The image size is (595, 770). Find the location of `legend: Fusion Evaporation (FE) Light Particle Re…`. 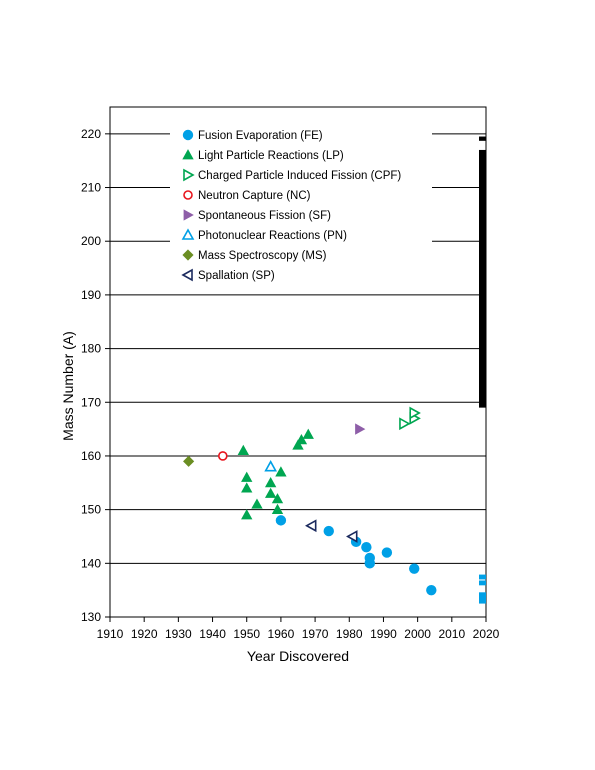

legend: Fusion Evaporation (FE) Light Particle Re… is located at coordinates (301, 206).